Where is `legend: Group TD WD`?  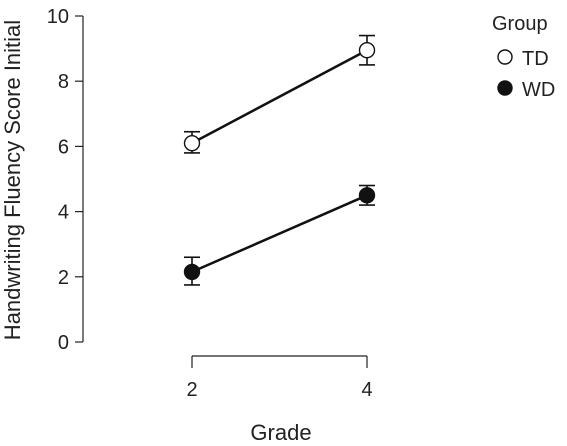 legend: Group TD WD is located at coordinates (523, 57).